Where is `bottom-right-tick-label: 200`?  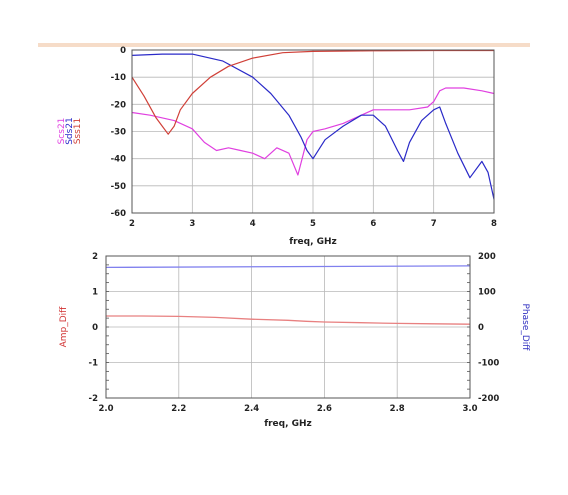
bottom-right-tick-label: 200 is located at coordinates (487, 257).